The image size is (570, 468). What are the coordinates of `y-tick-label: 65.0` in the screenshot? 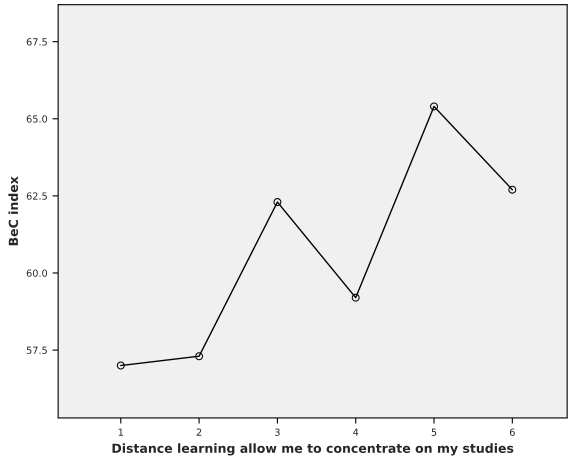 It's located at (37, 119).